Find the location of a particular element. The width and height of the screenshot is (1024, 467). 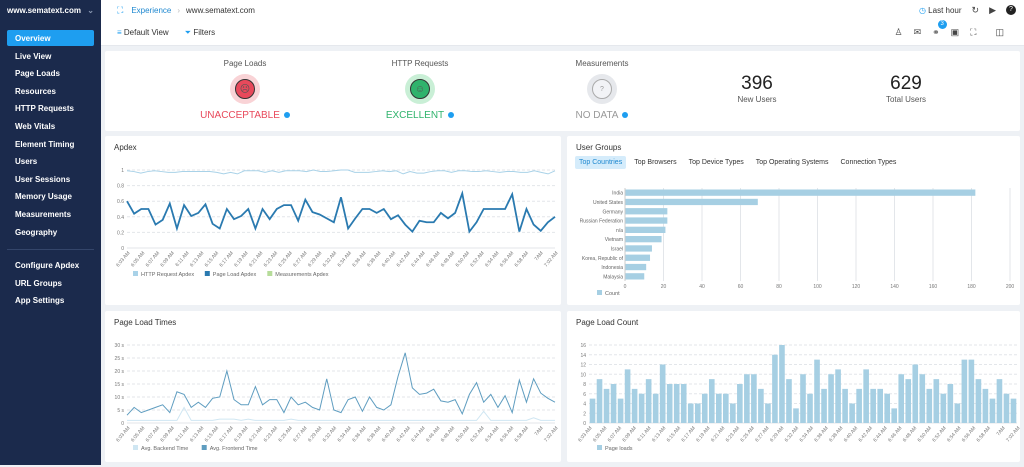

notification-badge: 3 is located at coordinates (942, 24).